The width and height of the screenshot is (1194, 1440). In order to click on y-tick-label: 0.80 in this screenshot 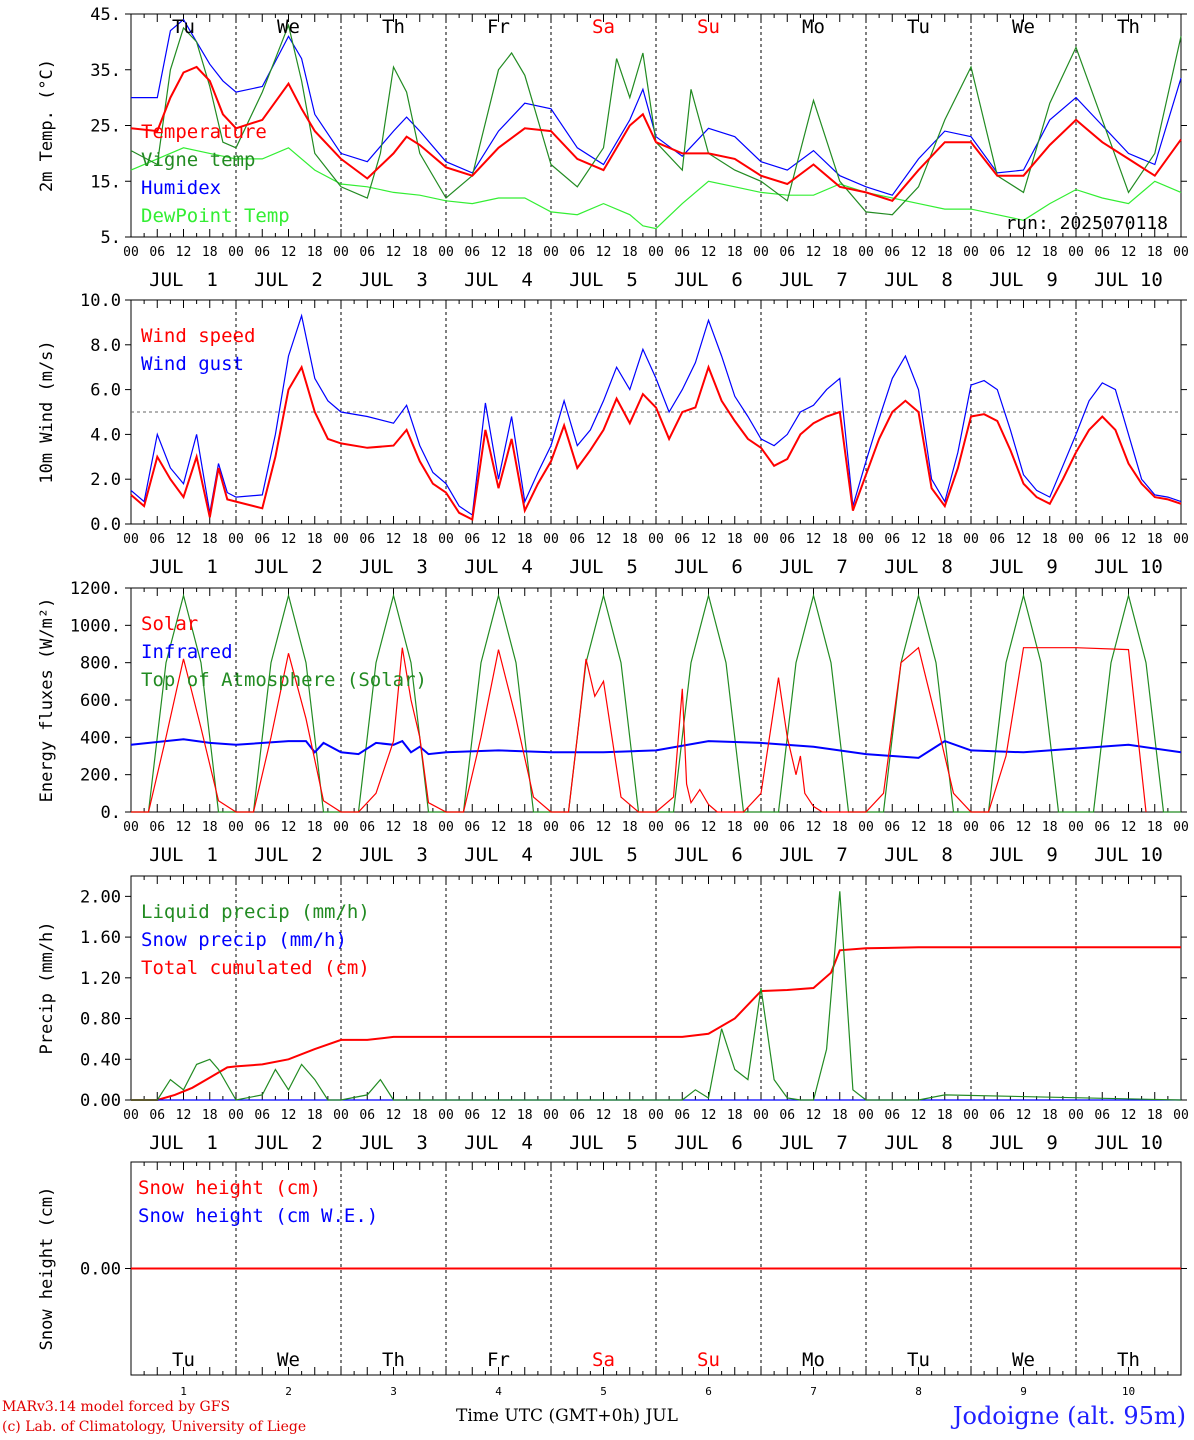, I will do `click(100, 1020)`.